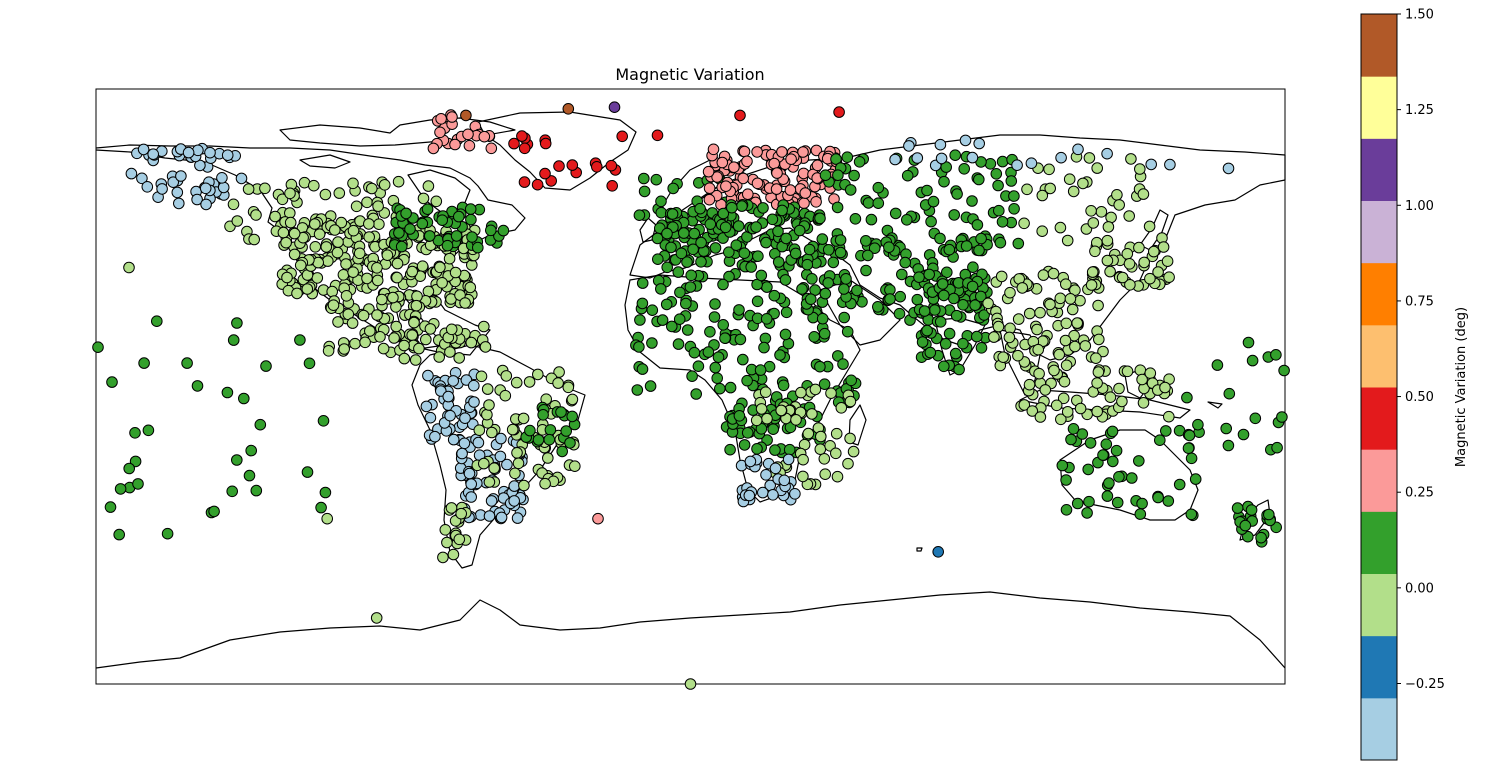 Image resolution: width=1502 pixels, height=779 pixels. What do you see at coordinates (1379, 169) in the screenshot?
I see `colorbar-swatch` at bounding box center [1379, 169].